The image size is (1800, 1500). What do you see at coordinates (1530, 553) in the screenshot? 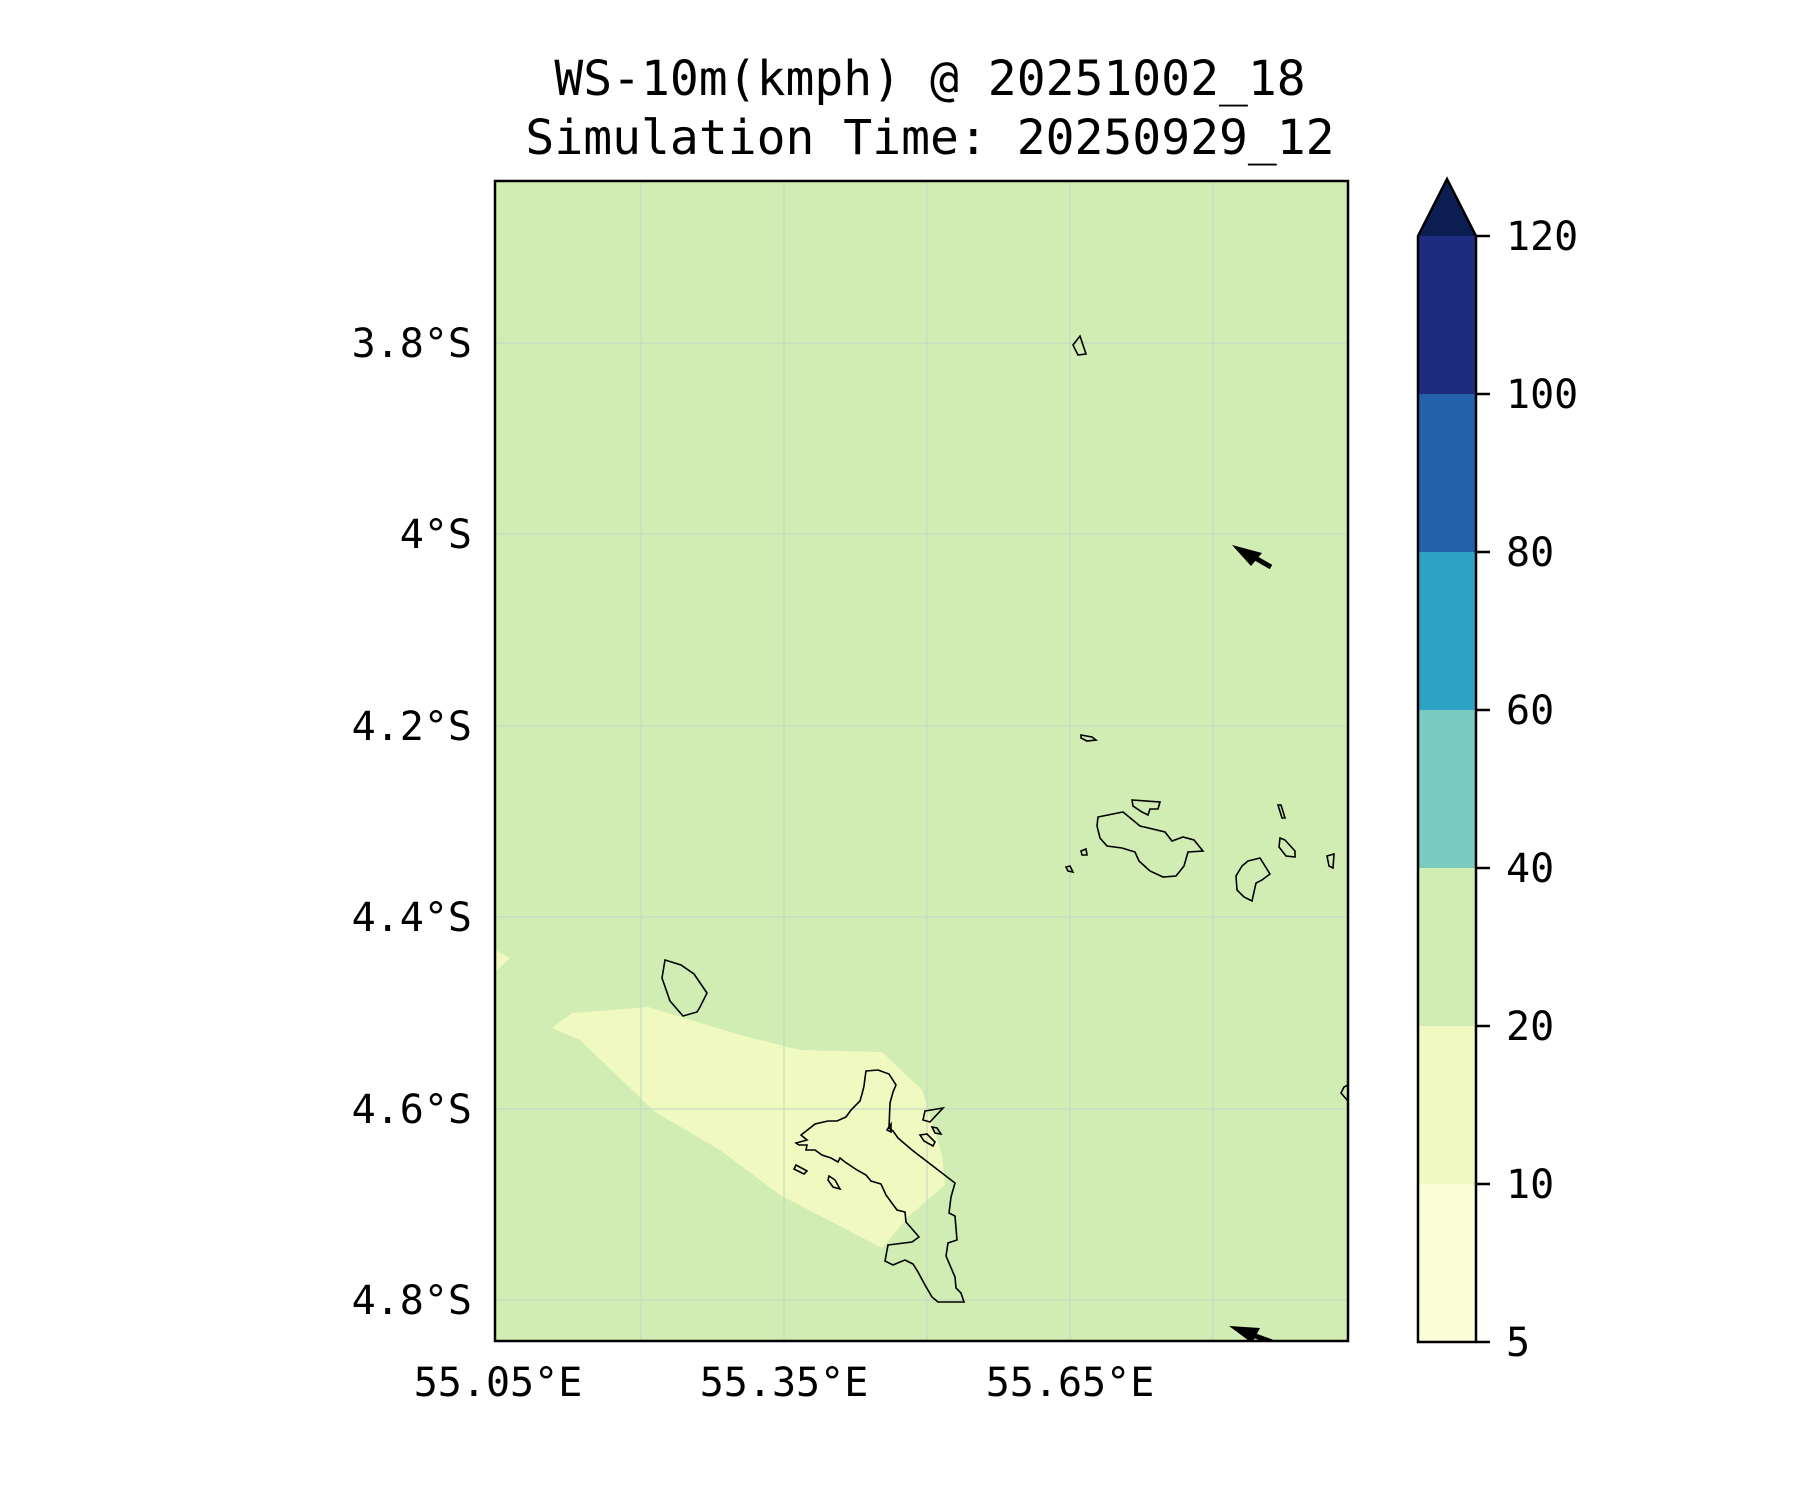
I see `colorbar-tick-label: 80` at bounding box center [1530, 553].